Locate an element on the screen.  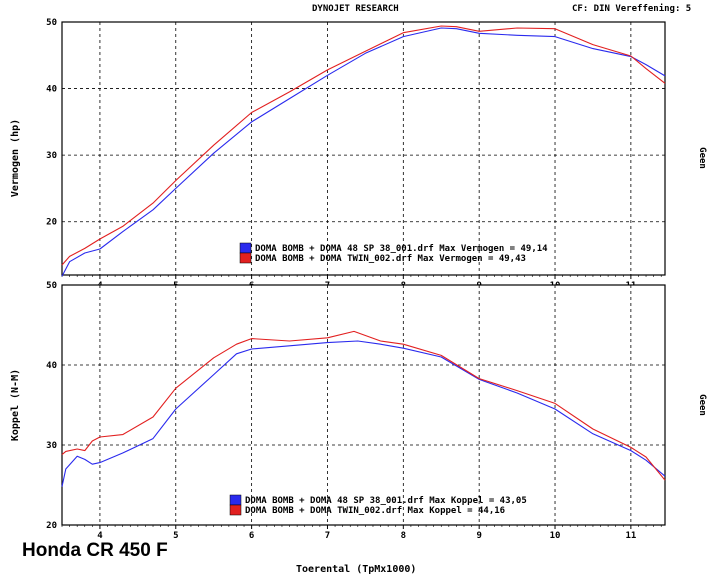
x-tick-label: 7 is located at coordinates (327, 536).